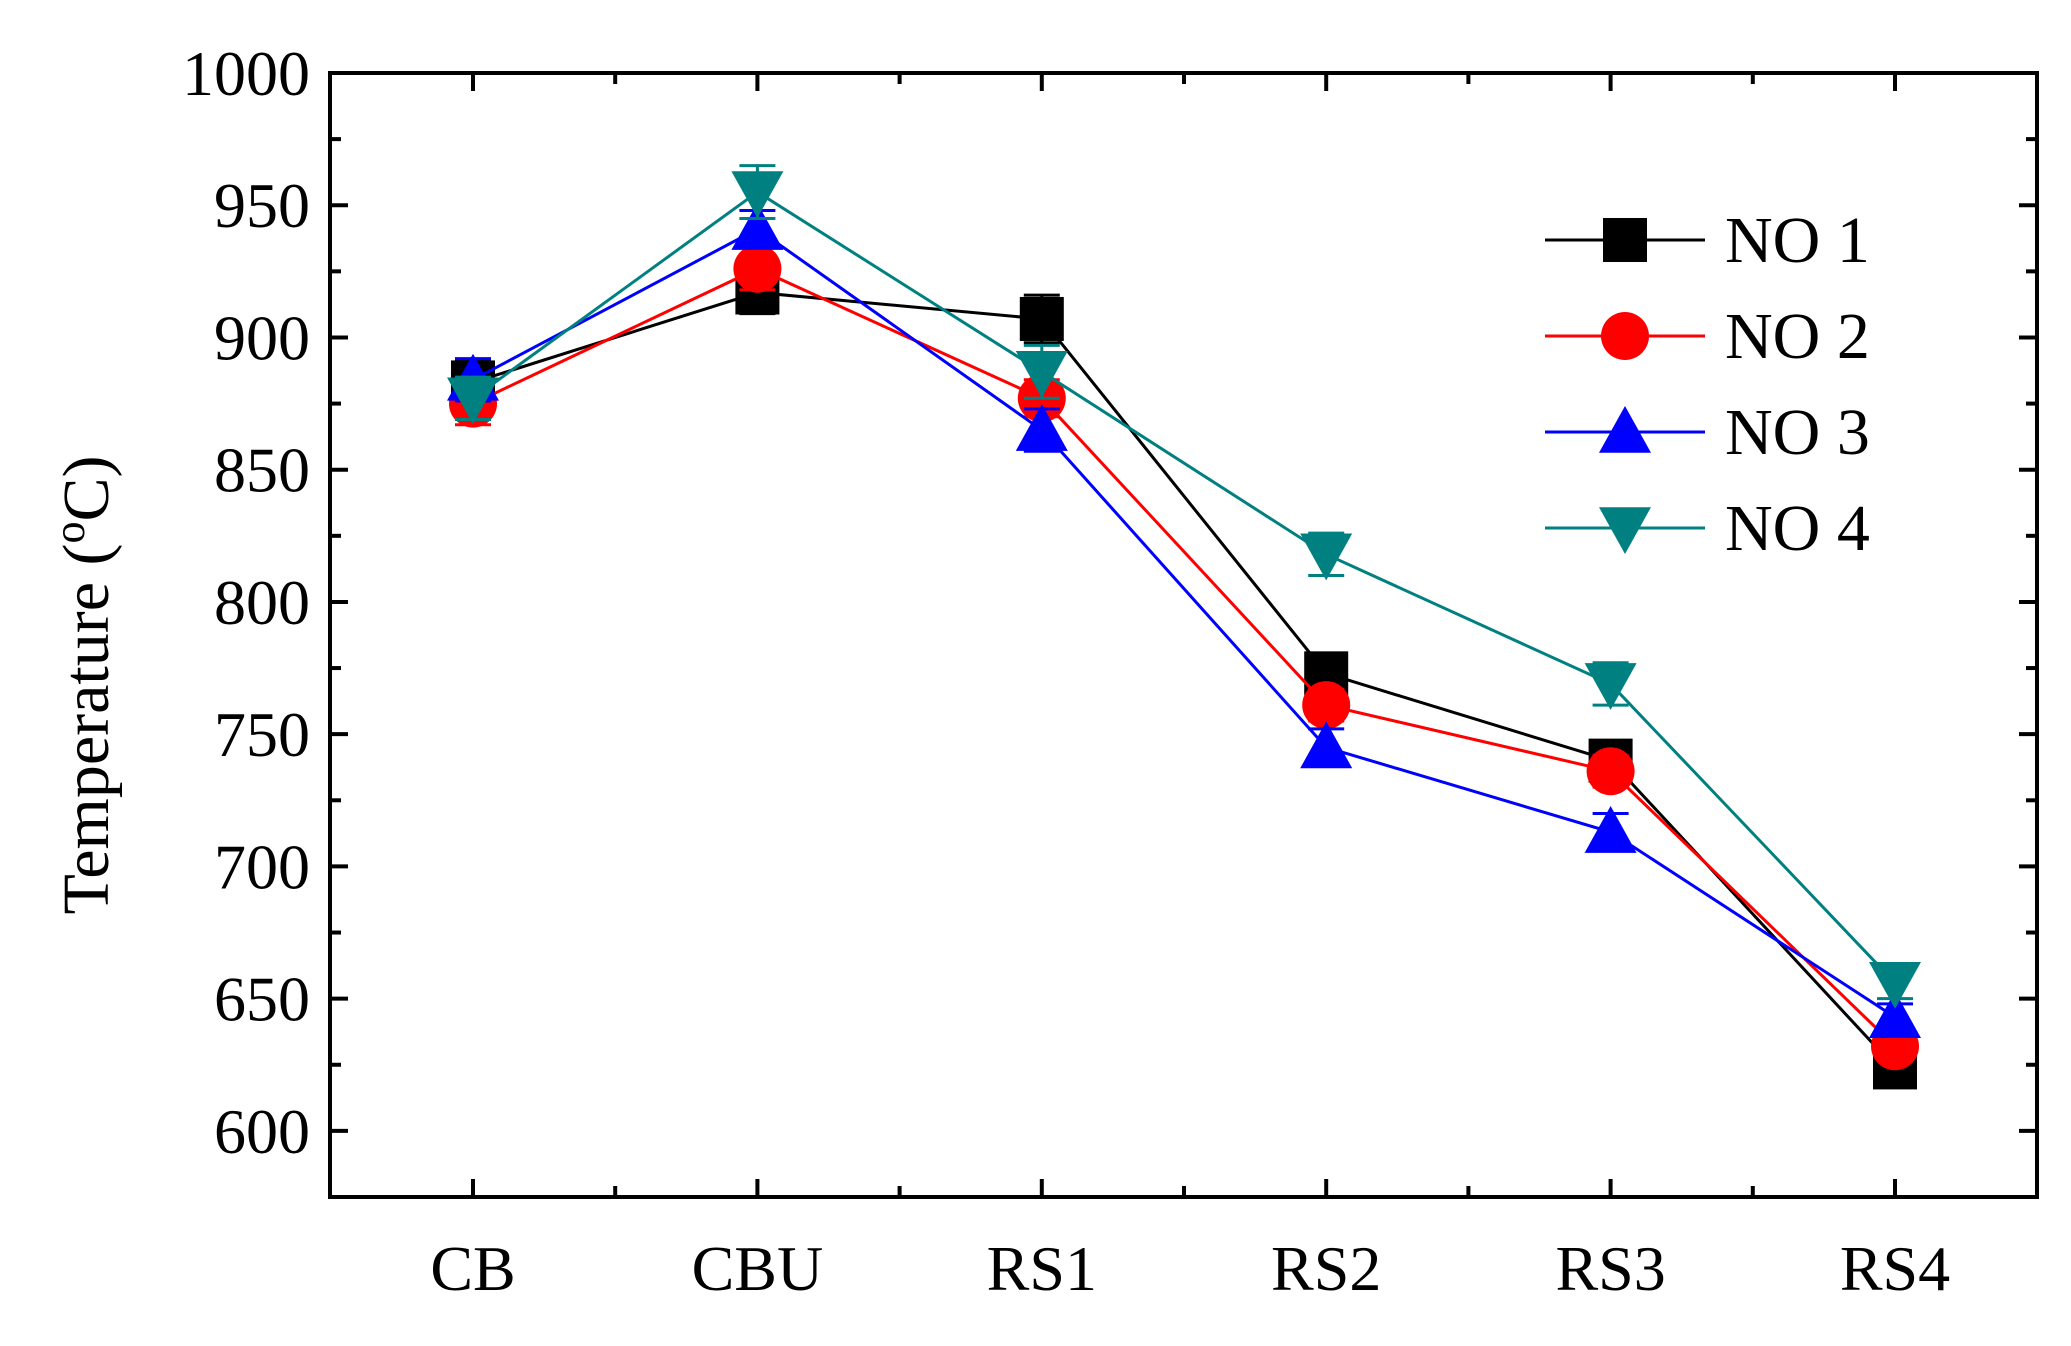  What do you see at coordinates (1610, 1268) in the screenshot?
I see `x-tick-label: RS3` at bounding box center [1610, 1268].